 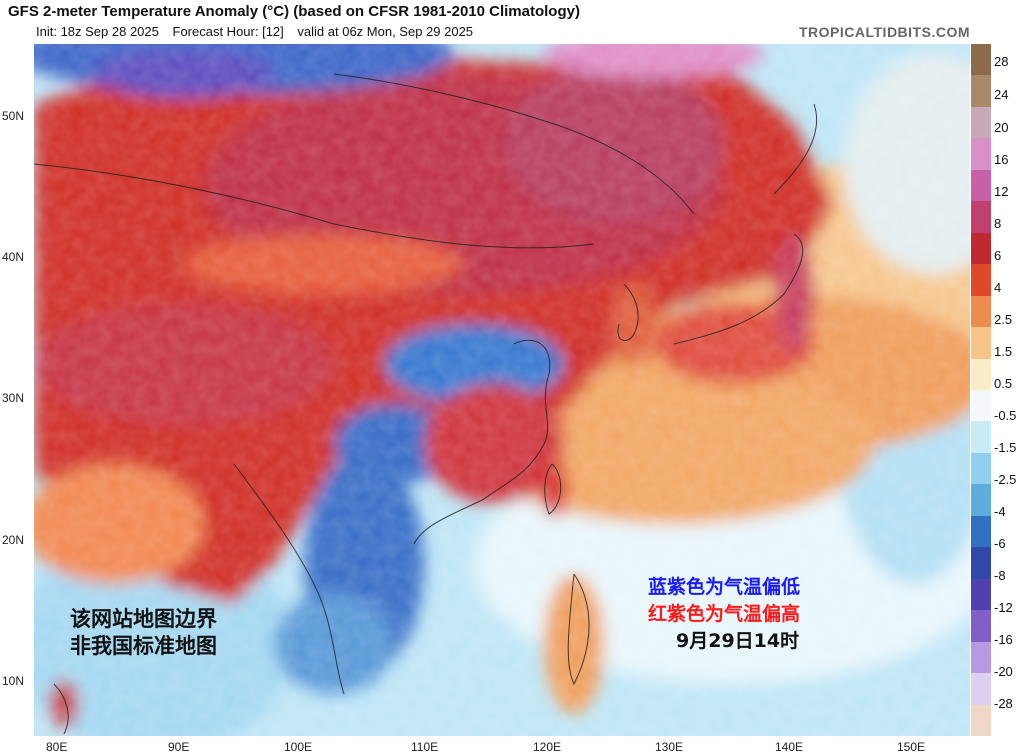 I want to click on colorbar-label: 20, so click(x=1001, y=127).